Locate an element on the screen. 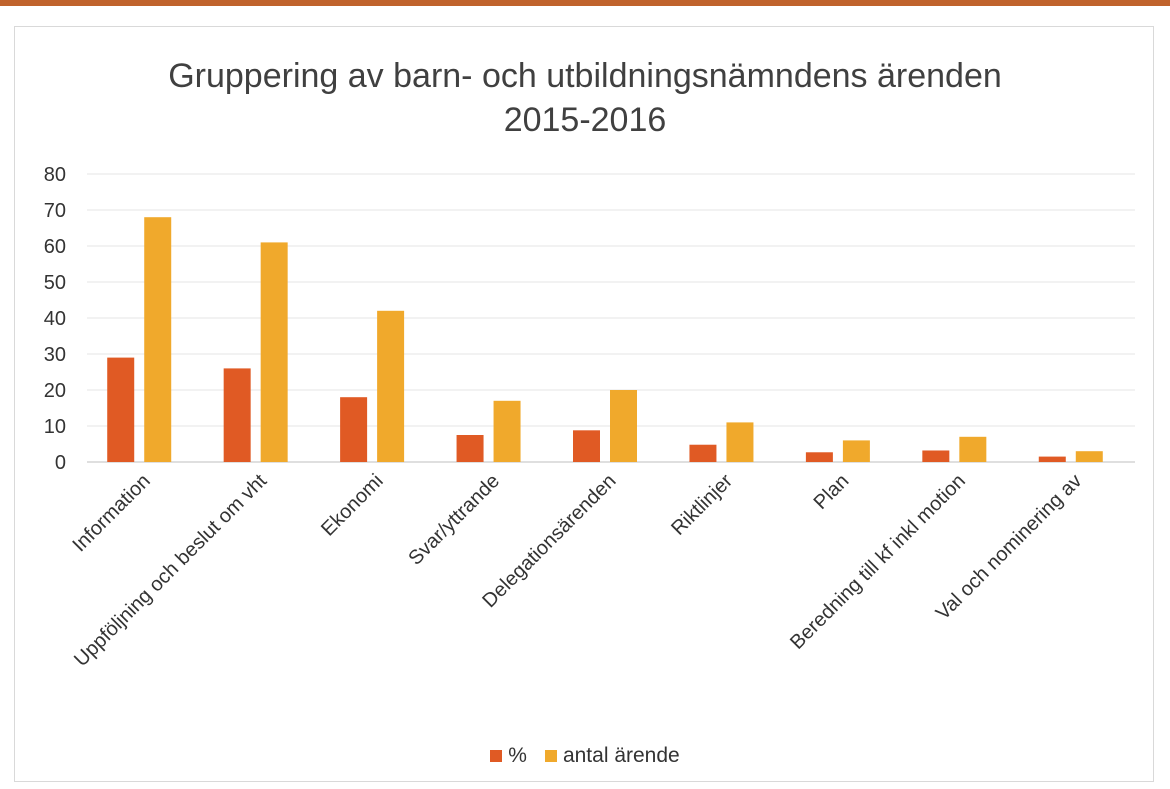 The image size is (1170, 789). y-tick-label: 80 is located at coordinates (55, 175).